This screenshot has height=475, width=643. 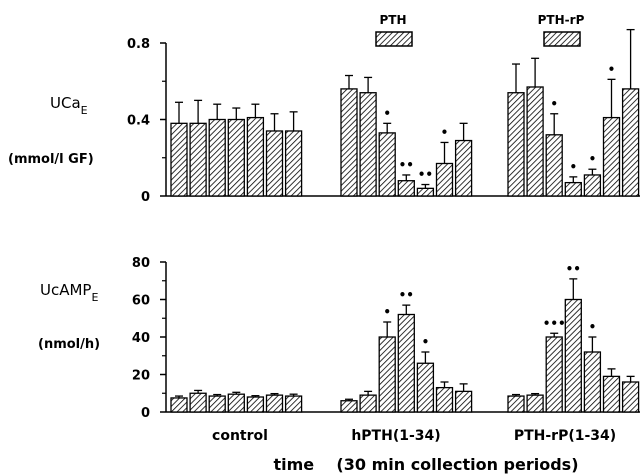 What do you see at coordinates (141, 338) in the screenshot?
I see `bottom-ytick-label: 40` at bounding box center [141, 338].